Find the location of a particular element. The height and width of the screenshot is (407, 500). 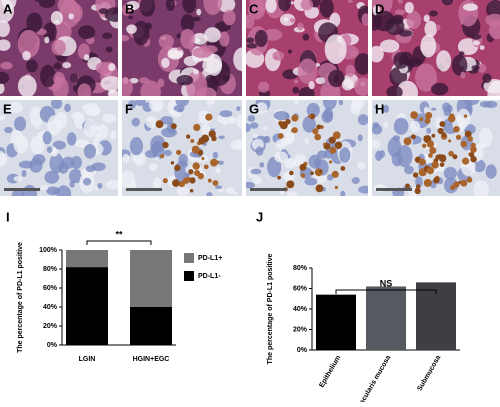

x-tick-label: LGIN is located at coordinates (87, 359).